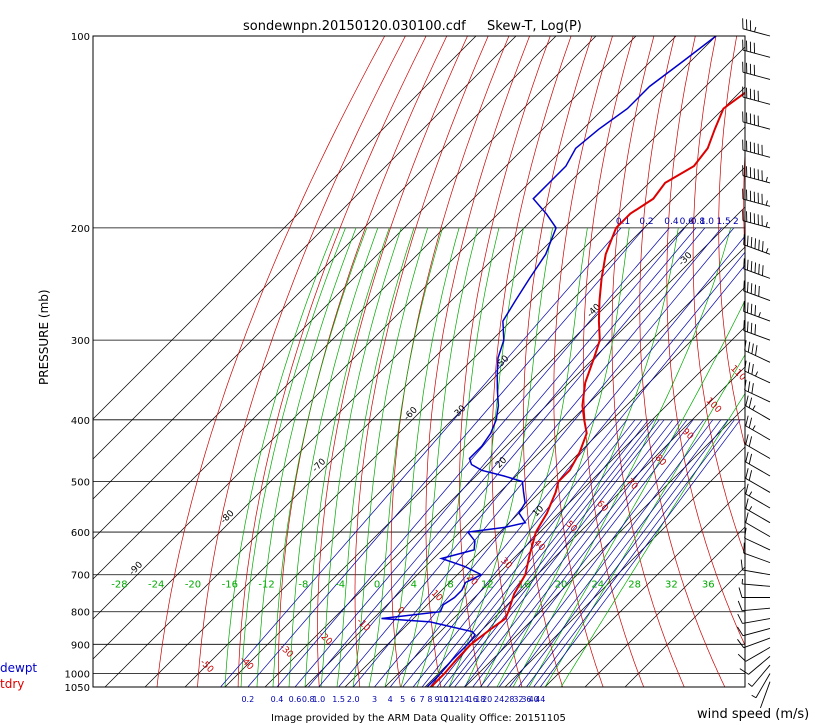  Describe the element at coordinates (594, 311) in the screenshot. I see `isotherm-label: -40` at that location.